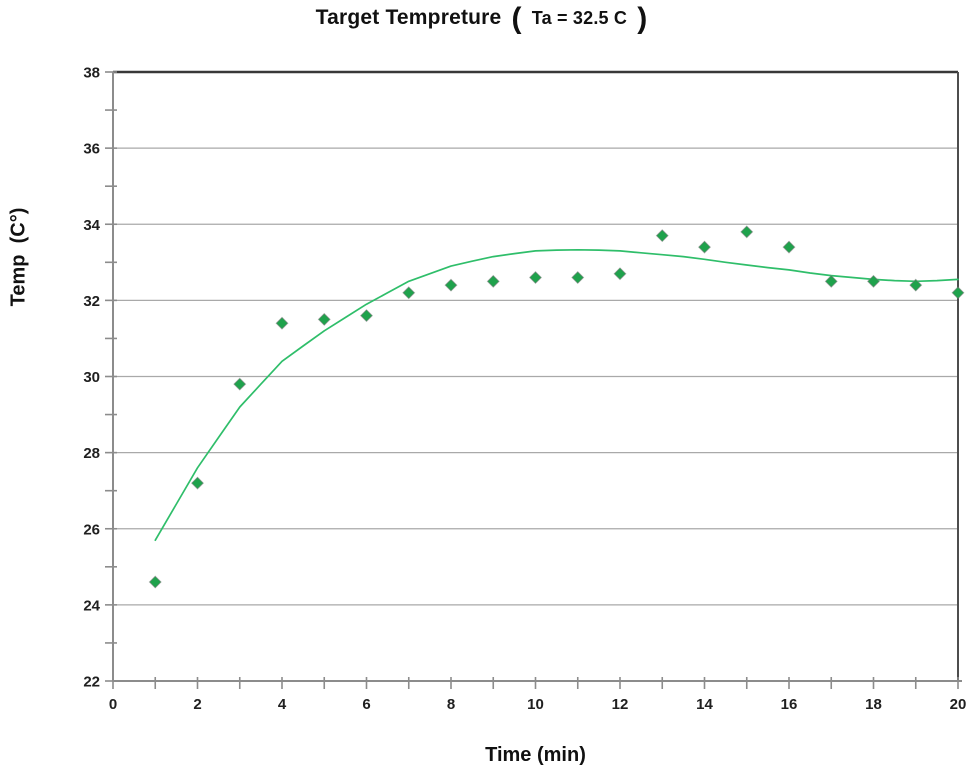 Image resolution: width=967 pixels, height=782 pixels. I want to click on y-tick-label-22: 22, so click(91, 682).